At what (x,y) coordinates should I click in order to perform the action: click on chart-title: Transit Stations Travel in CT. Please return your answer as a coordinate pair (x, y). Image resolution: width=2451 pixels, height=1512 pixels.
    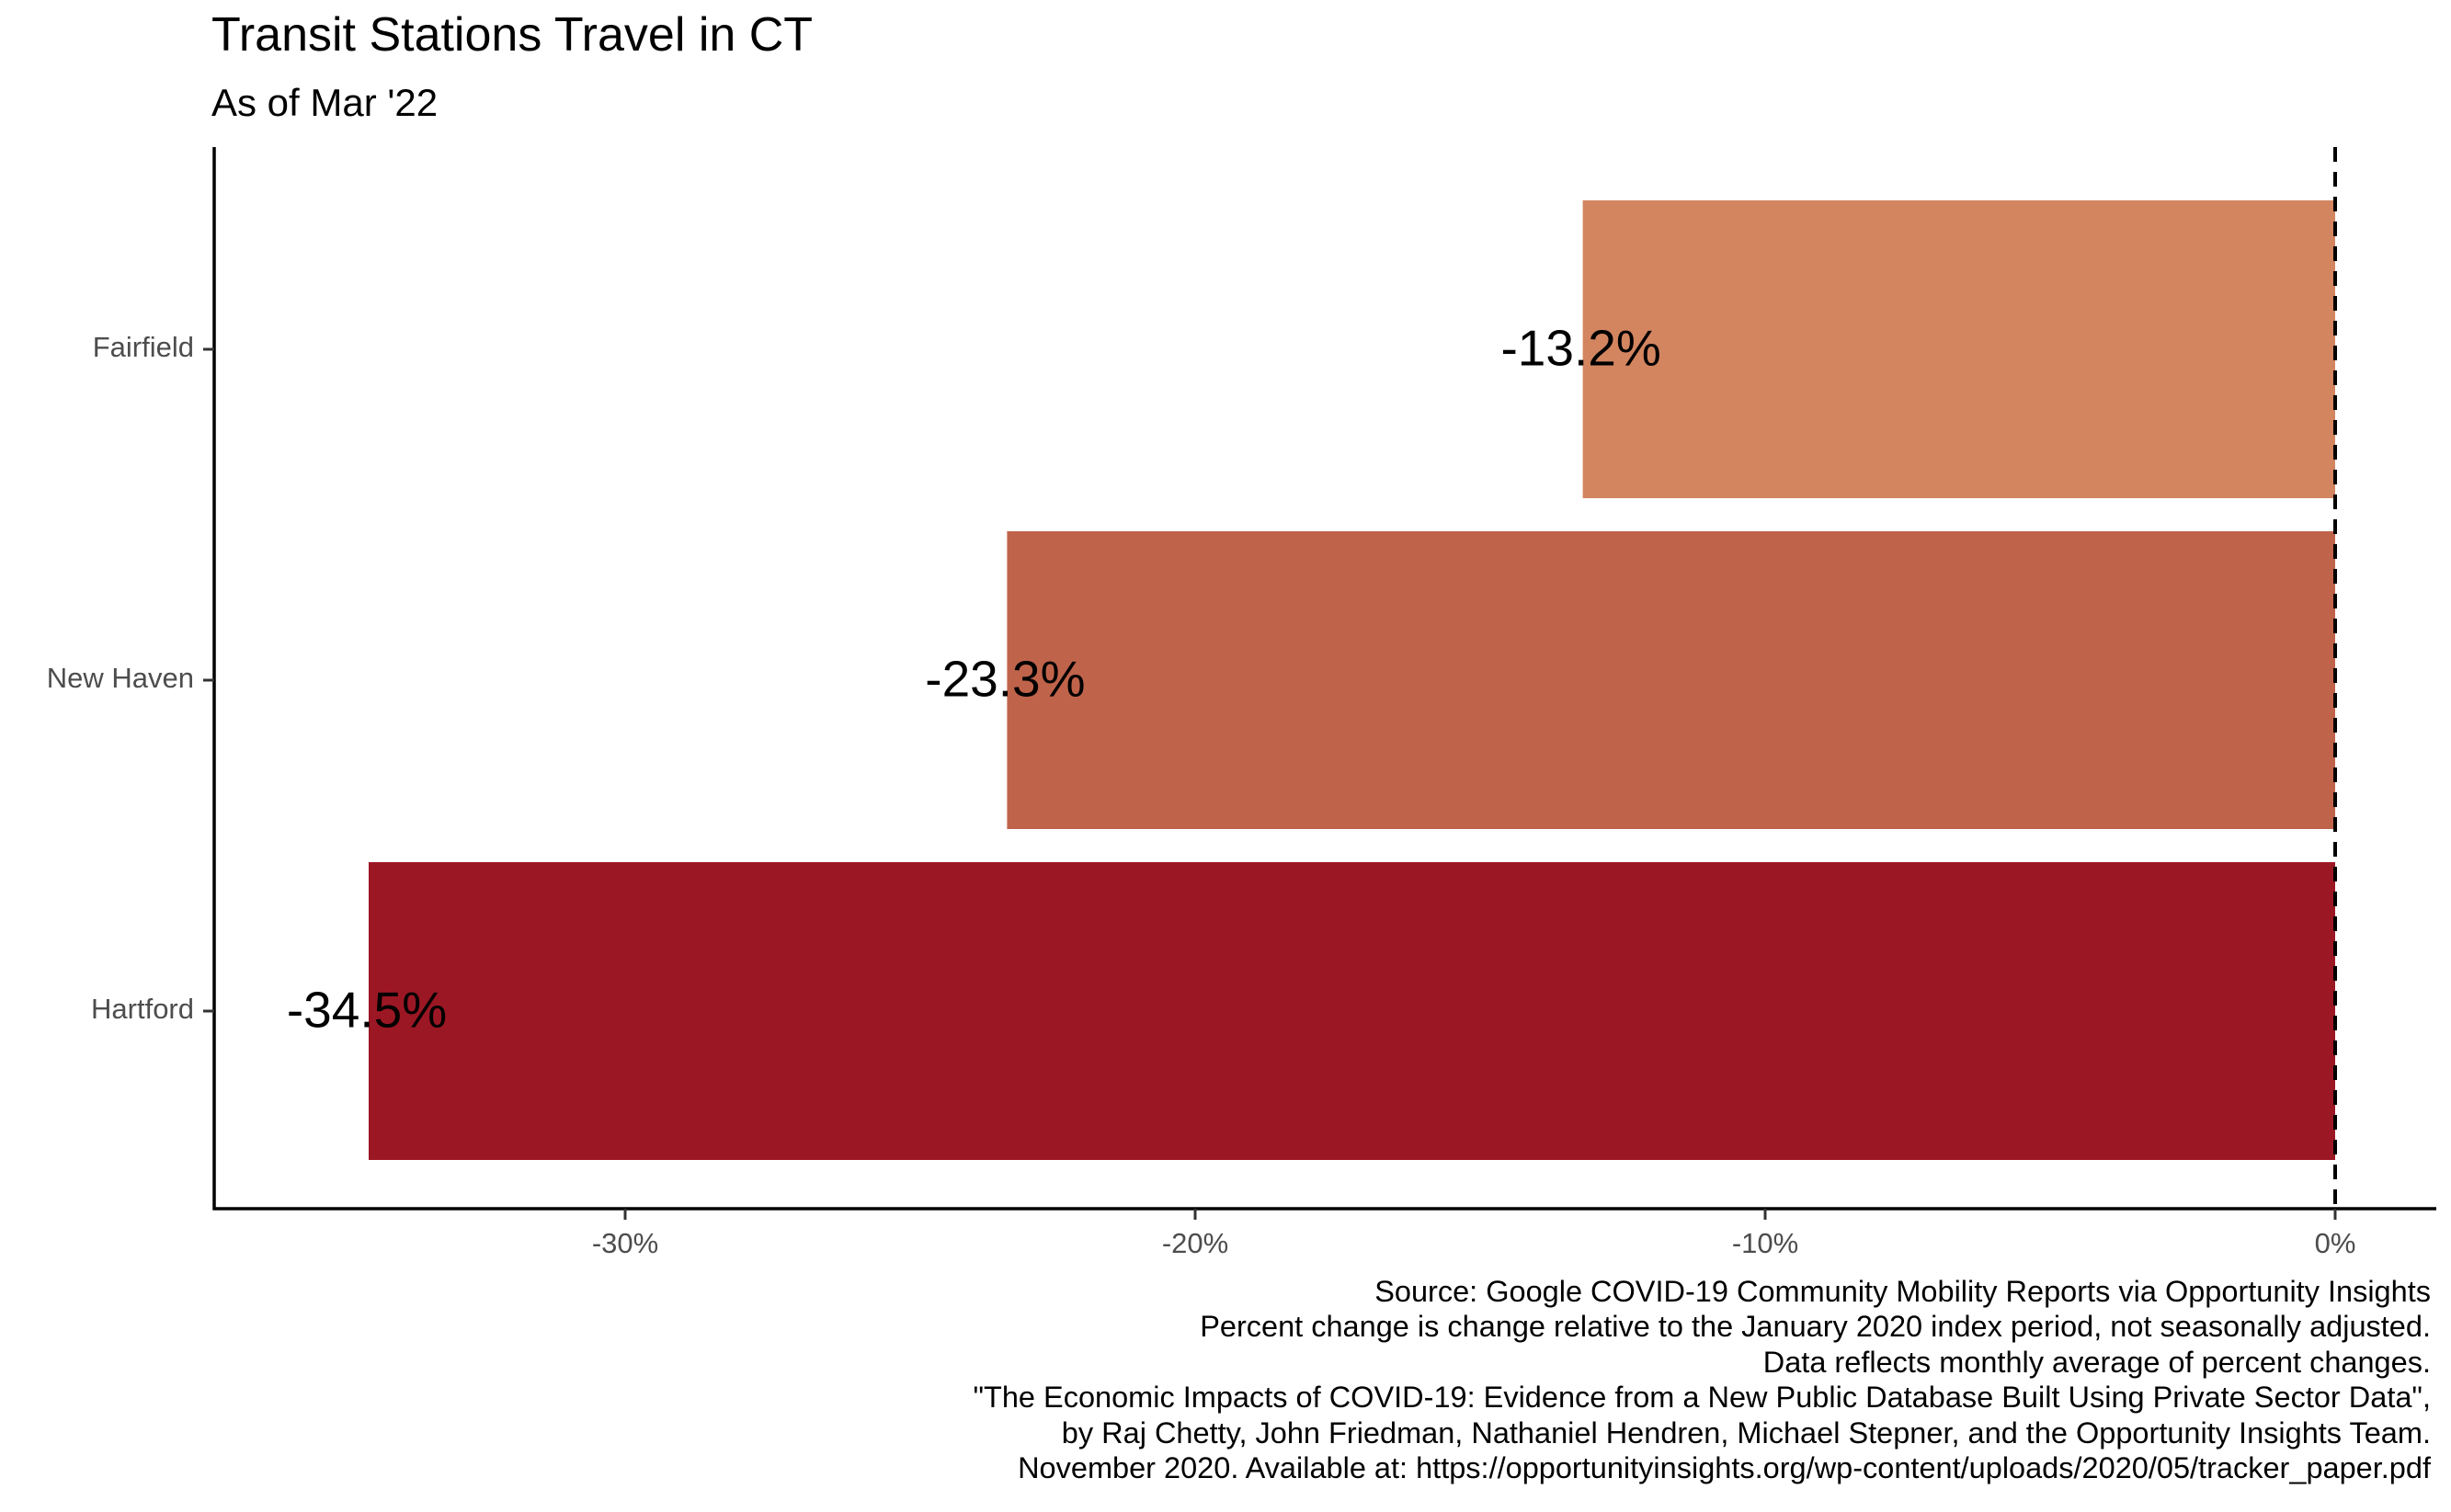
    Looking at the image, I should click on (512, 35).